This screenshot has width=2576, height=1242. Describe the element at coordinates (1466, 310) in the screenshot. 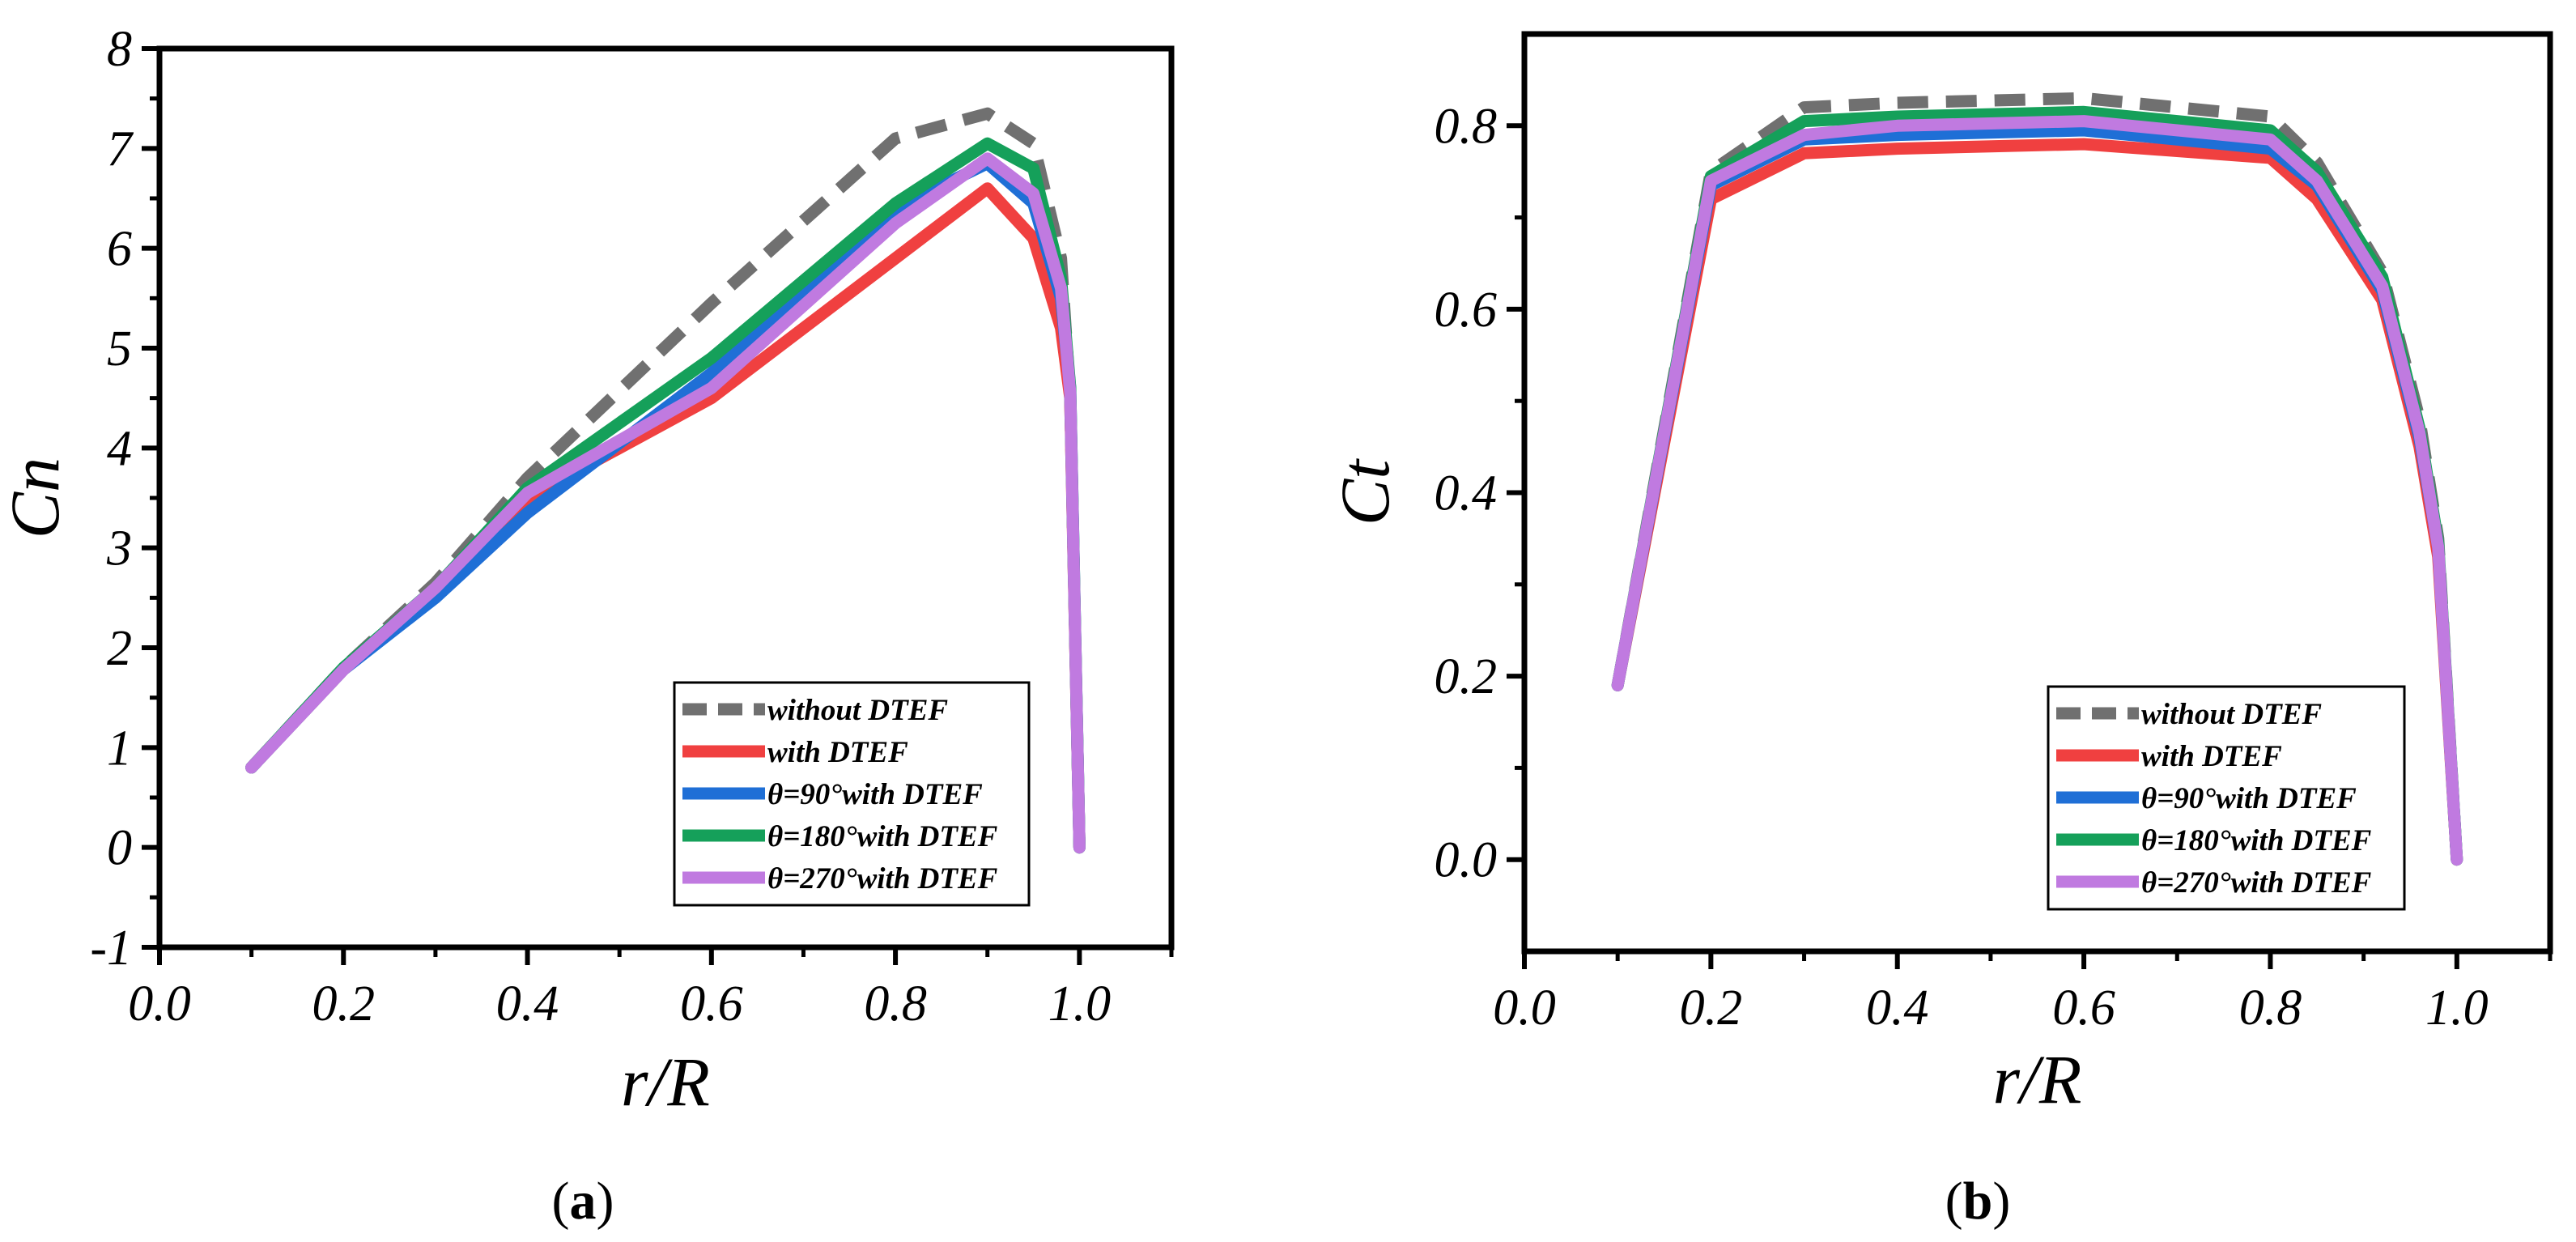

I see `y-tick-label: 0.6` at that location.